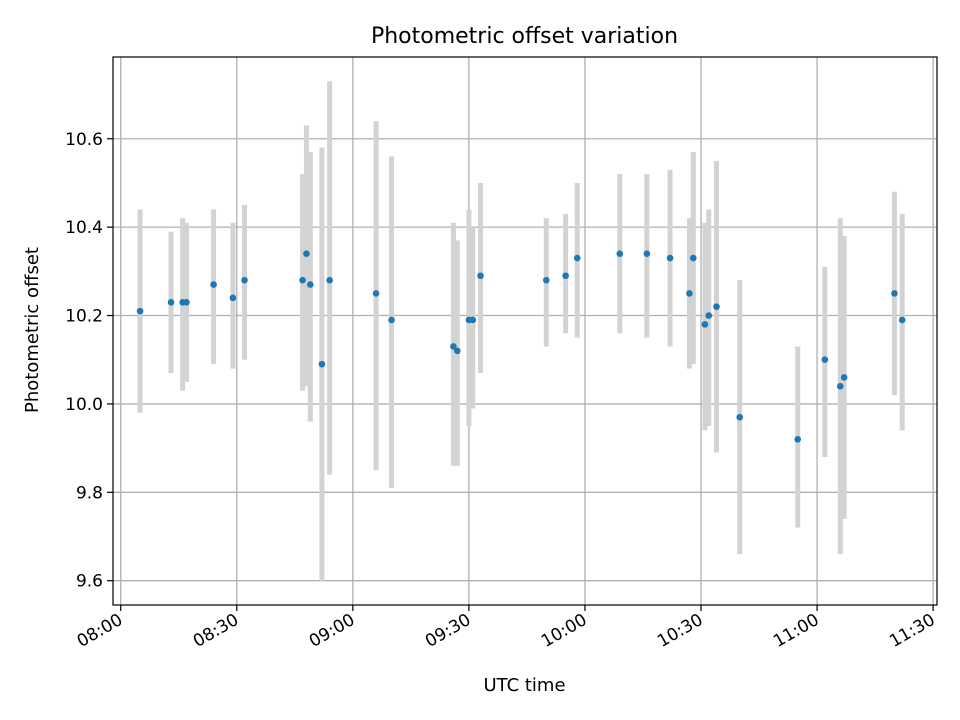  What do you see at coordinates (216, 631) in the screenshot?
I see `x-tick-label: 08:30` at bounding box center [216, 631].